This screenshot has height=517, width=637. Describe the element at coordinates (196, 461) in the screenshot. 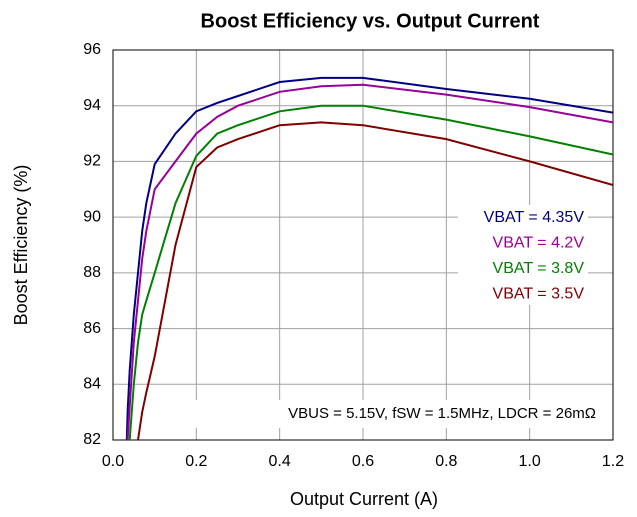

I see `x-tick-label: 0.2` at that location.